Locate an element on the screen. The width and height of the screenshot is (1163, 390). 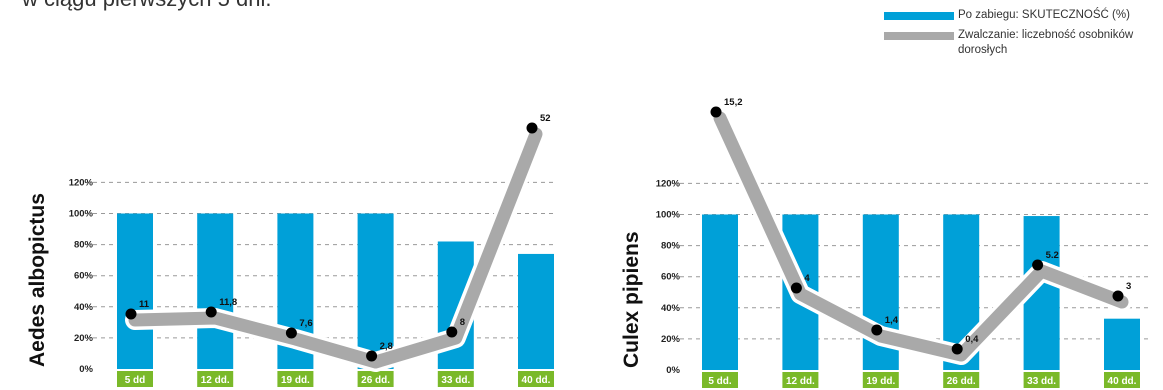
legend-label-efficacy: Po zabiegu: SKUTECZNOŚĆ (%) is located at coordinates (1044, 15).